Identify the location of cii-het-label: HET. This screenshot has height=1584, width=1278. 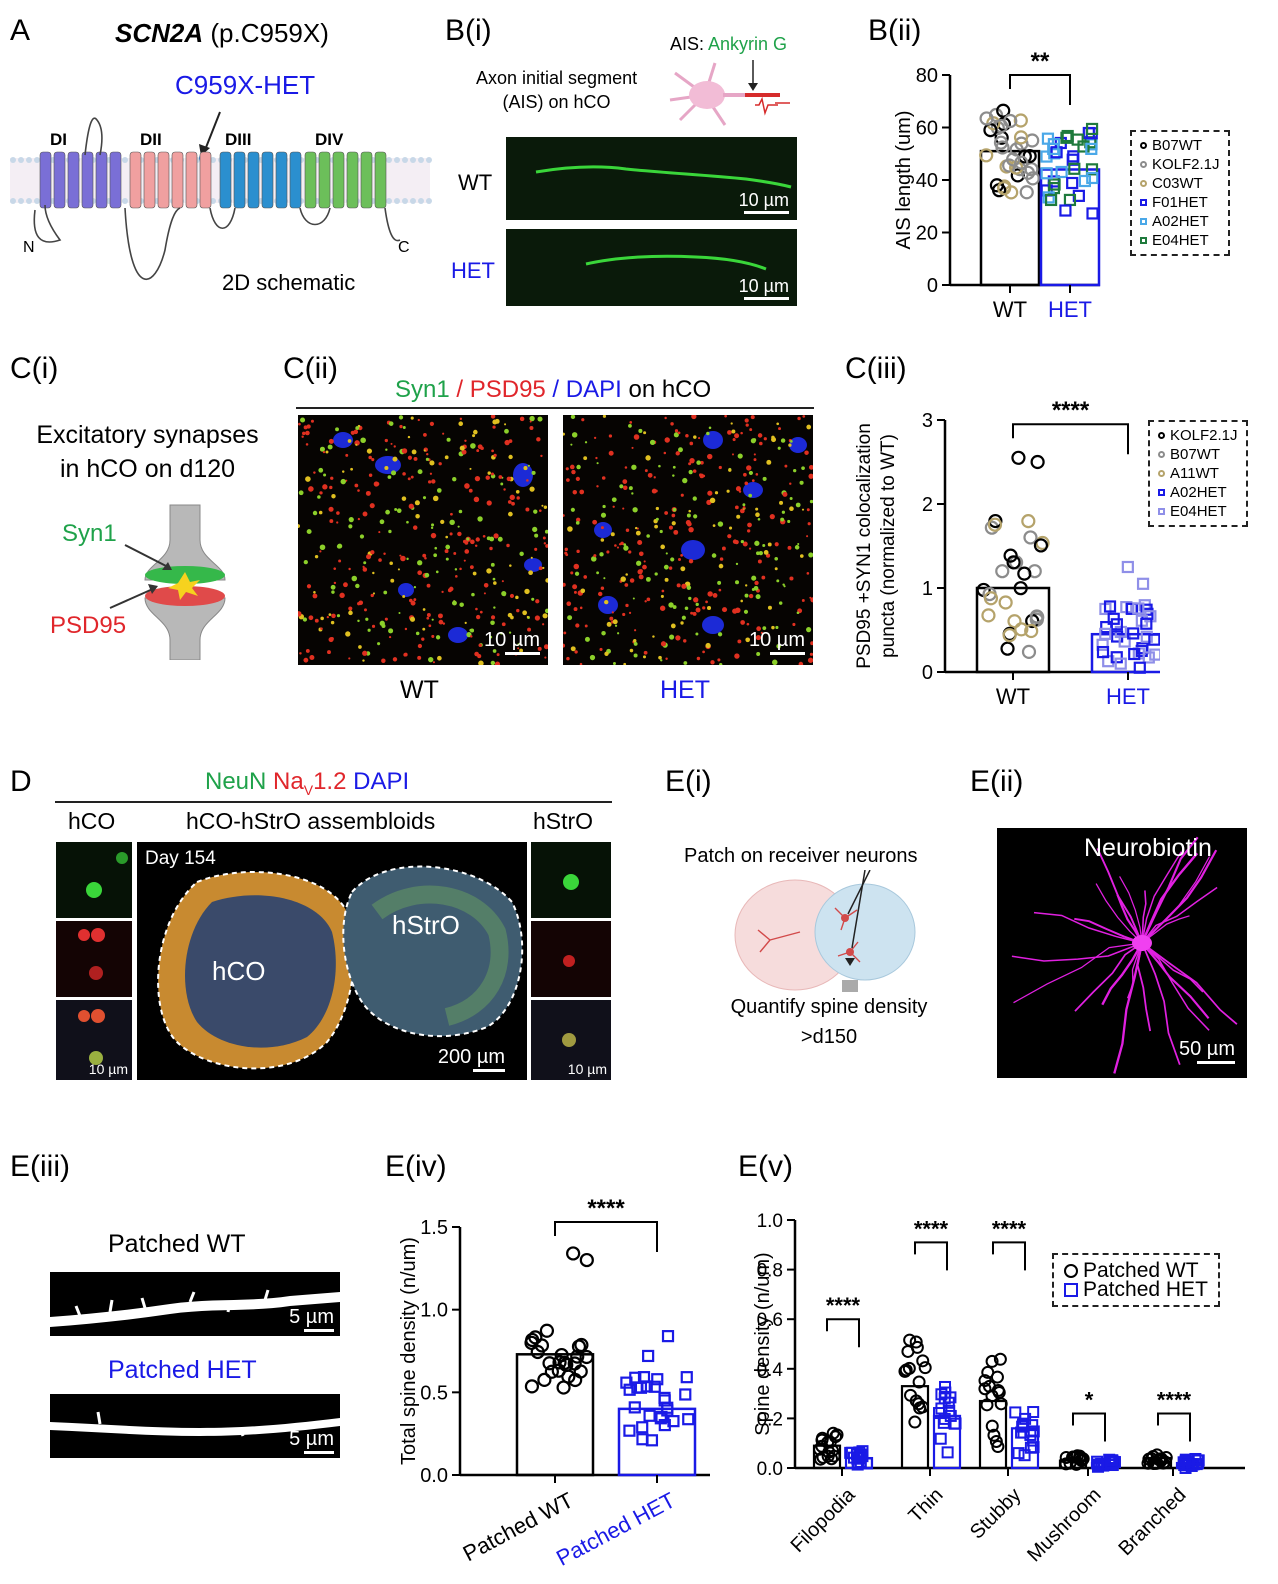
(685, 690).